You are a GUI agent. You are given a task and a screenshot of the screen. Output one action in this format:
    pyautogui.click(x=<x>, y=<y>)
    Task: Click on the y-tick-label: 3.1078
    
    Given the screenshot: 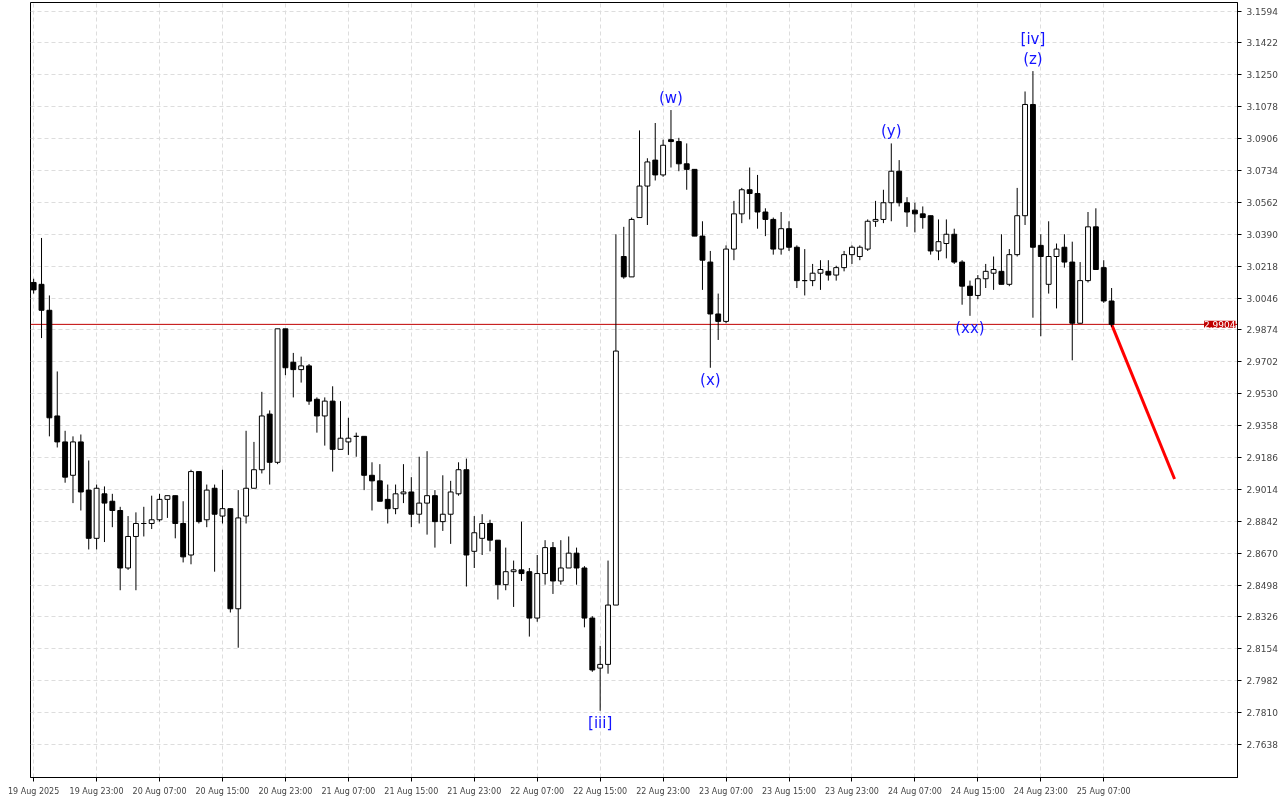 What is the action you would take?
    pyautogui.click(x=1262, y=107)
    